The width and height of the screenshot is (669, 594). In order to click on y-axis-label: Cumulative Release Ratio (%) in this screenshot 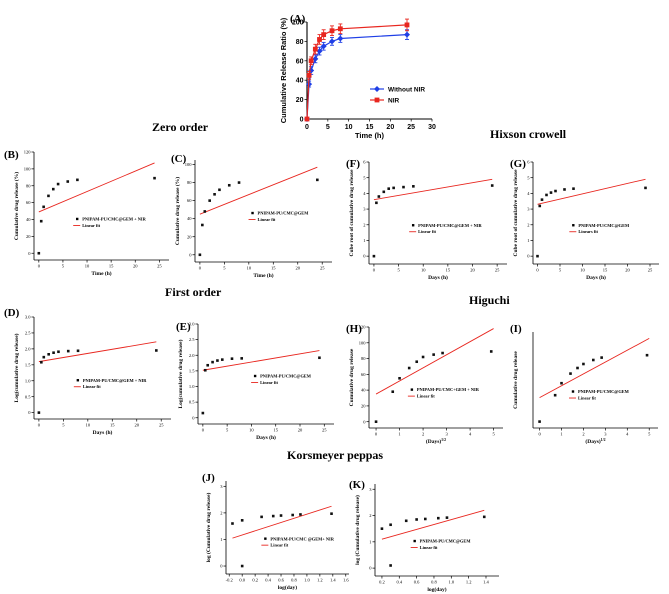, I will do `click(283, 70)`.